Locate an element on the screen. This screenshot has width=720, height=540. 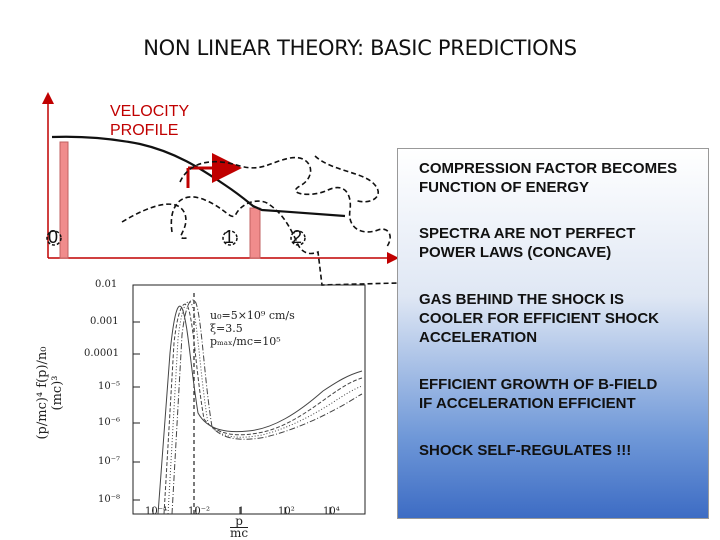
x-tick-1e4: 10⁴ is located at coordinates (331, 511).